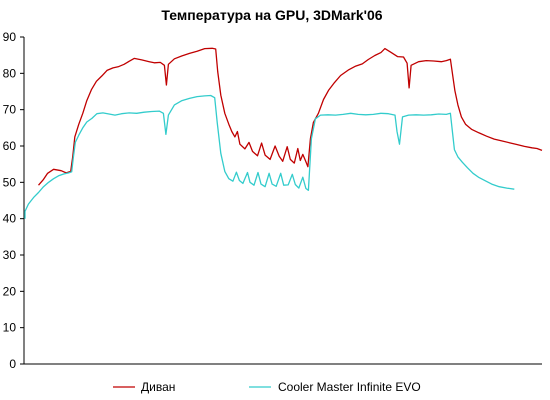 This screenshot has height=400, width=550. I want to click on legend-label-2: Cooler Master Infinite EVO, so click(349, 387).